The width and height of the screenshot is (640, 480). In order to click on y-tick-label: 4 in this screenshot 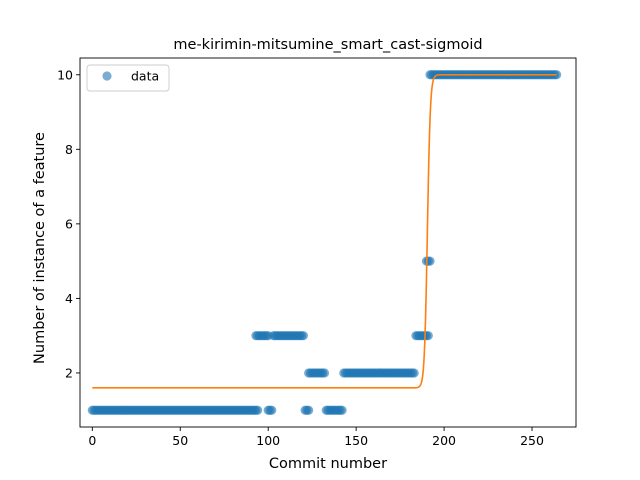, I will do `click(69, 298)`.